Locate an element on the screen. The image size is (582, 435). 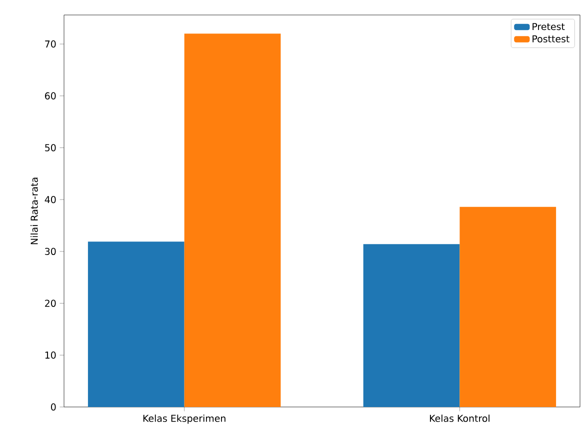
y-tick-label: 30 is located at coordinates (50, 252).